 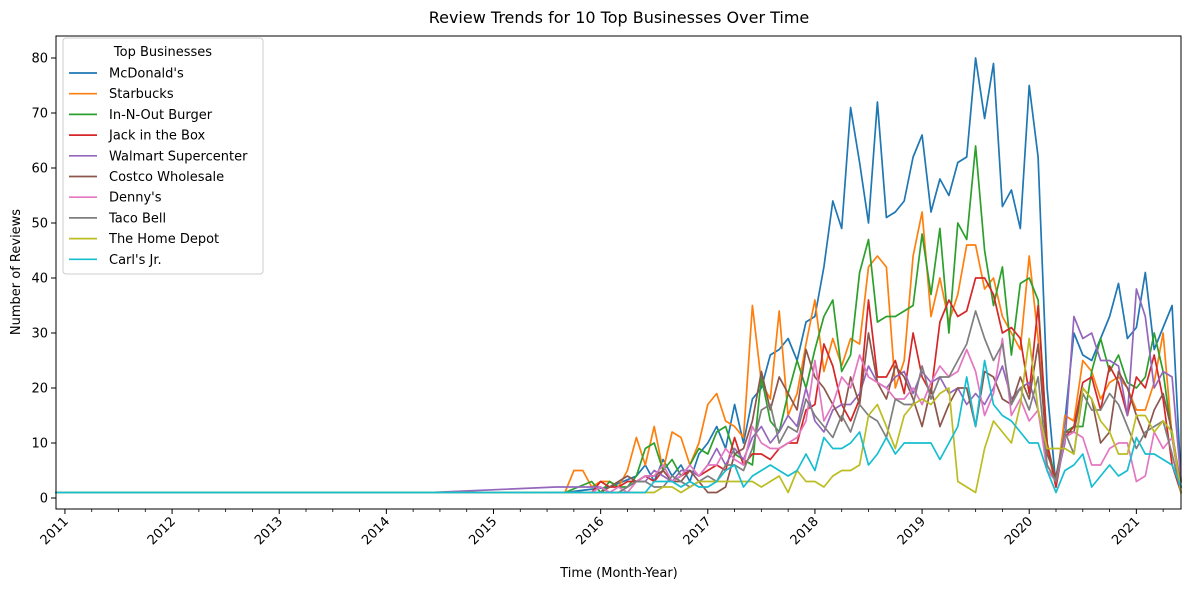 What do you see at coordinates (162, 52) in the screenshot?
I see `legend-title: Top Businesses` at bounding box center [162, 52].